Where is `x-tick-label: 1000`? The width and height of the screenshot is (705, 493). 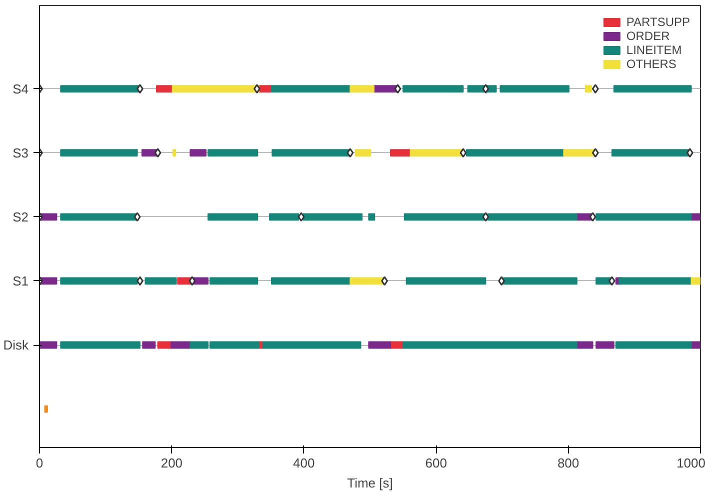 x-tick-label: 1000 is located at coordinates (690, 463).